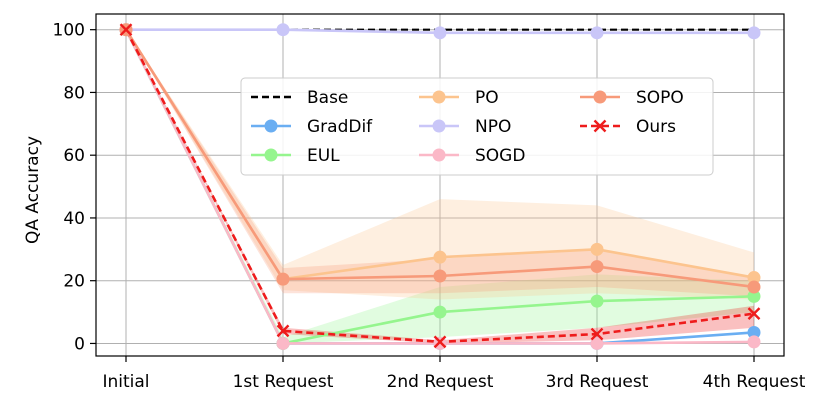  Describe the element at coordinates (465, 127) in the screenshot. I see `legend-item-npo: NPO` at that location.